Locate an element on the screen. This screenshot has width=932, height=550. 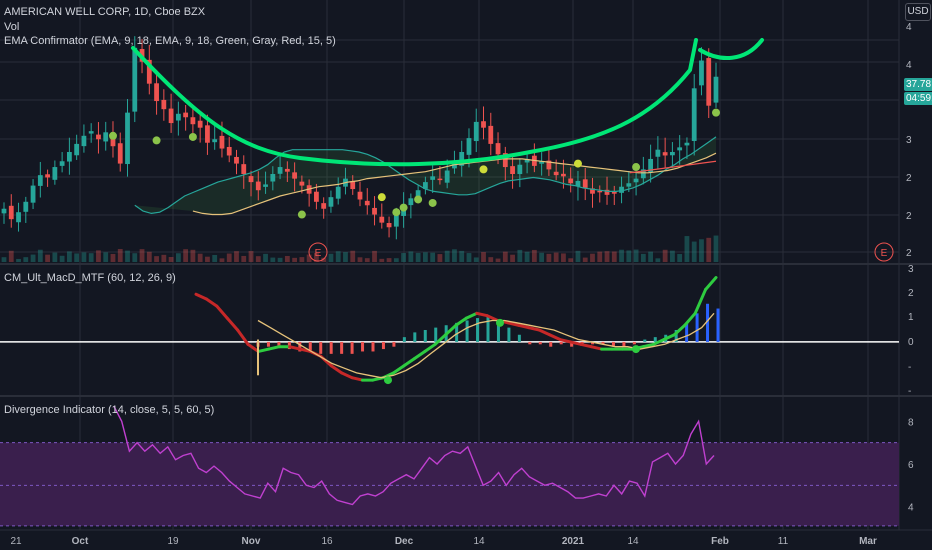
time-axis-tick: Feb is located at coordinates (720, 541).